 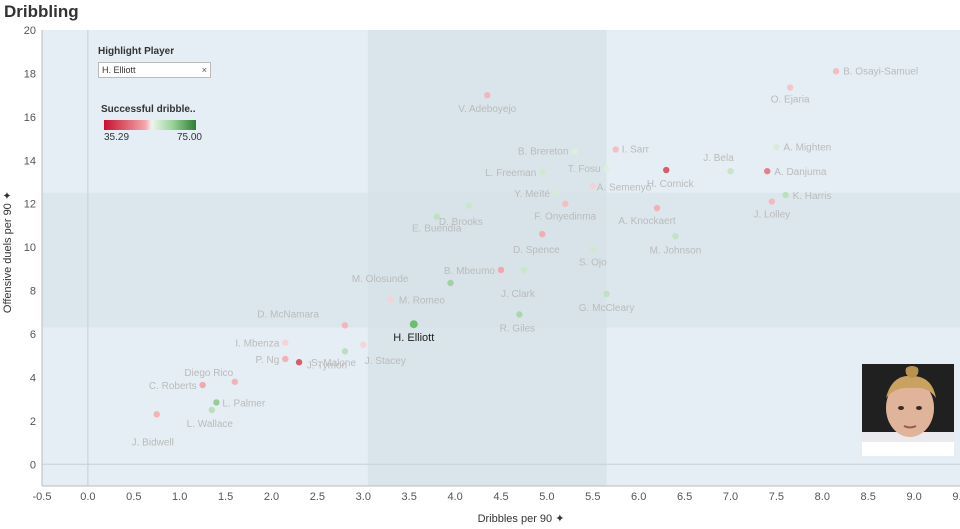 I want to click on data-point-label: A. Mighten, so click(x=807, y=147).